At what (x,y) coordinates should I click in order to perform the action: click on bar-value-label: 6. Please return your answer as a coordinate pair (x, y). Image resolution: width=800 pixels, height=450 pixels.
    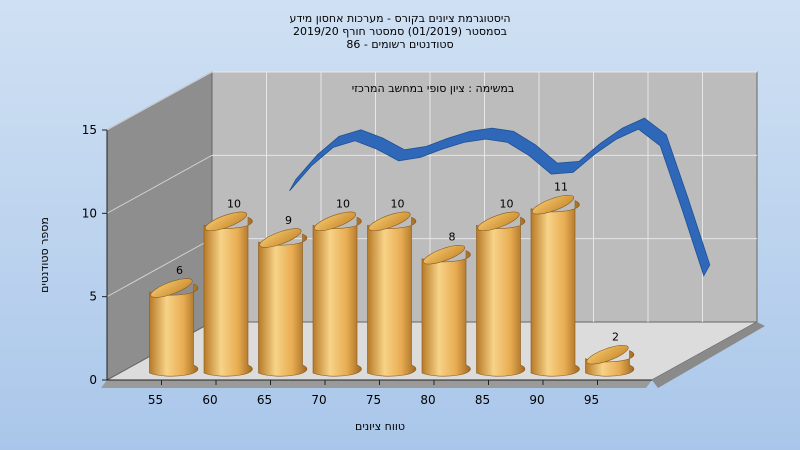
    Looking at the image, I should click on (179, 270).